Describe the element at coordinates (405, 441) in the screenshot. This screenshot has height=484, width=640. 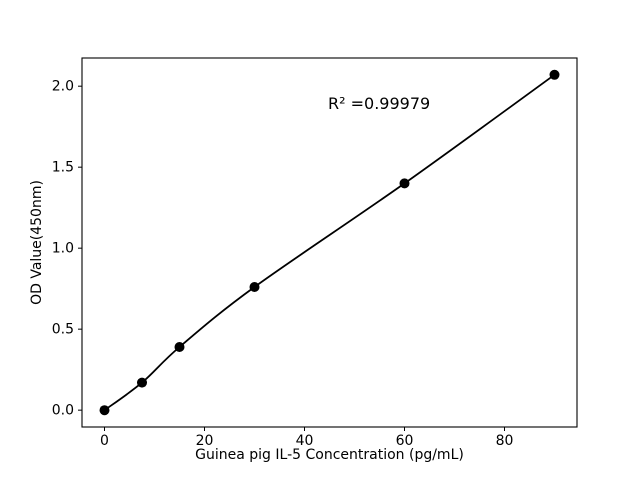
I see `x-tick-label: 60` at that location.